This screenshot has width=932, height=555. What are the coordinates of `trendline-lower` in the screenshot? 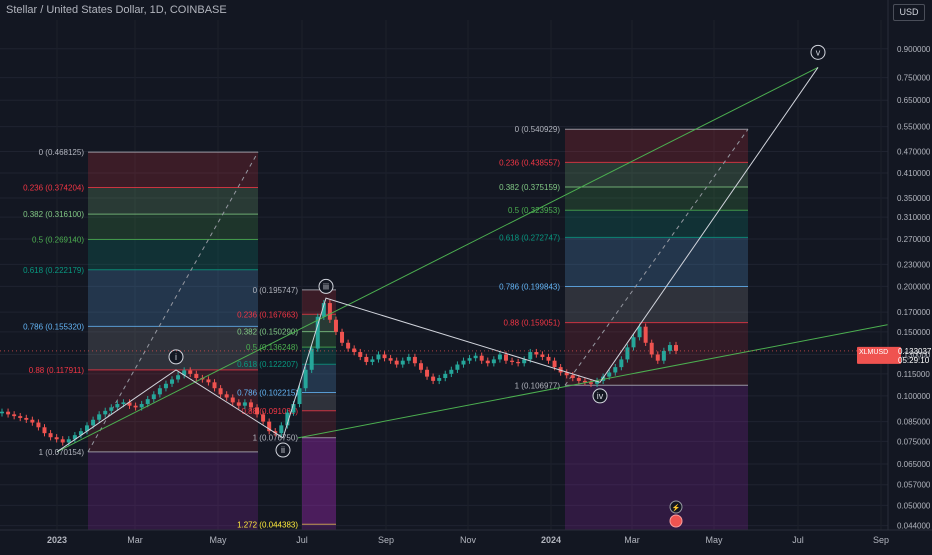 It's located at (593, 381).